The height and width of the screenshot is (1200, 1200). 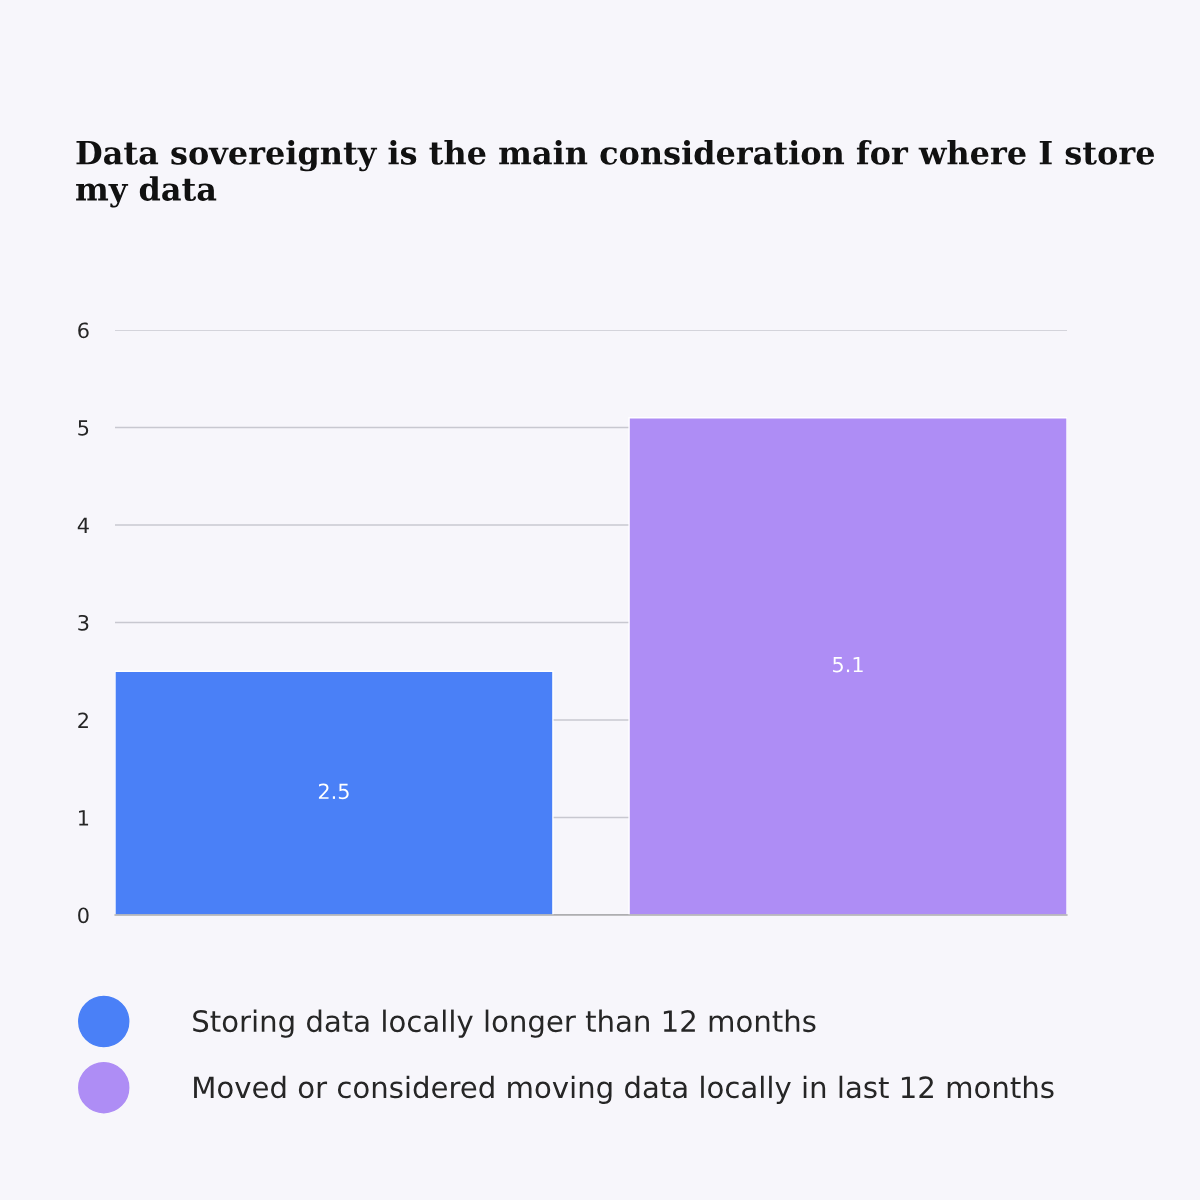 I want to click on y-tick-label: 5, so click(x=83, y=428).